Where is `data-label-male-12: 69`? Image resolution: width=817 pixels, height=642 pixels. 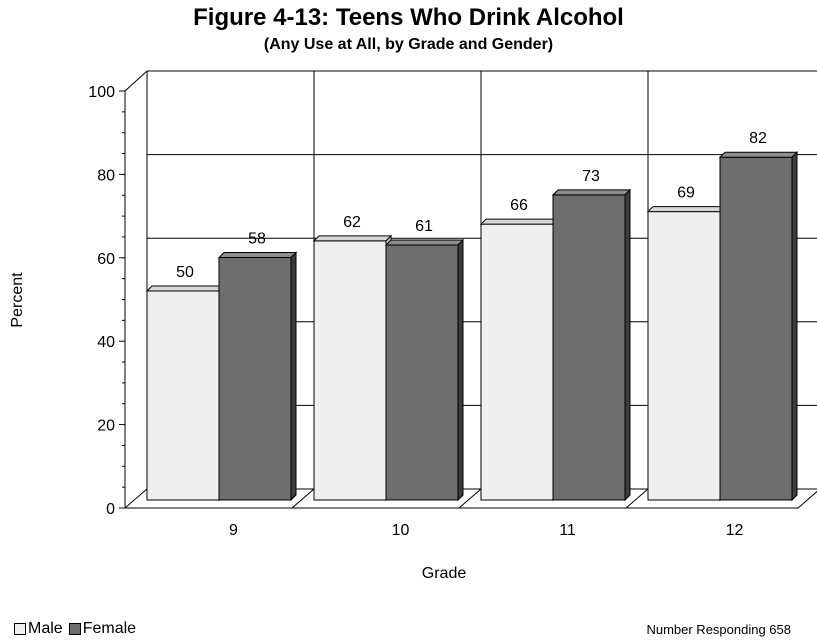 data-label-male-12: 69 is located at coordinates (686, 193).